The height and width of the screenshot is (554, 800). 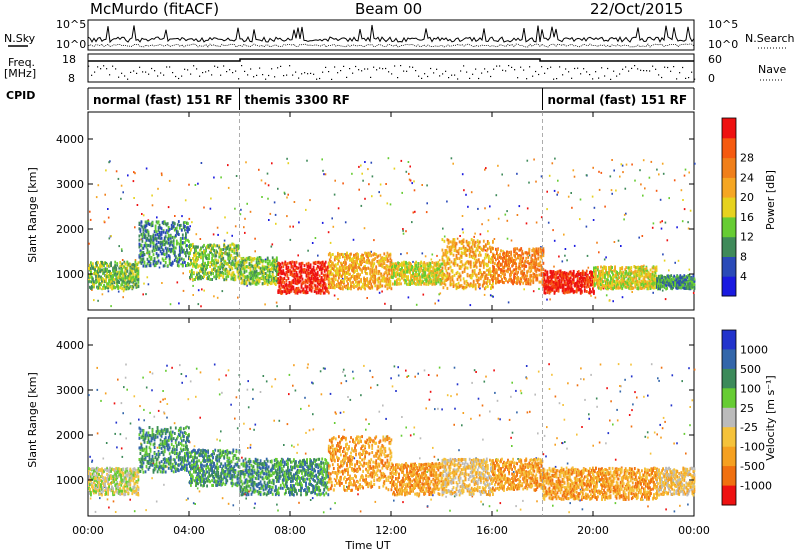 I want to click on date-title: 22/Oct/2015, so click(x=636, y=9).